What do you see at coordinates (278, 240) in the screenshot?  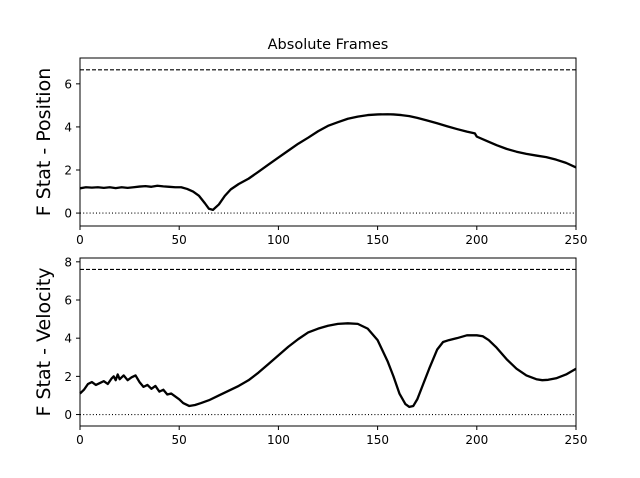 I see `position-x-tick-label: 100` at bounding box center [278, 240].